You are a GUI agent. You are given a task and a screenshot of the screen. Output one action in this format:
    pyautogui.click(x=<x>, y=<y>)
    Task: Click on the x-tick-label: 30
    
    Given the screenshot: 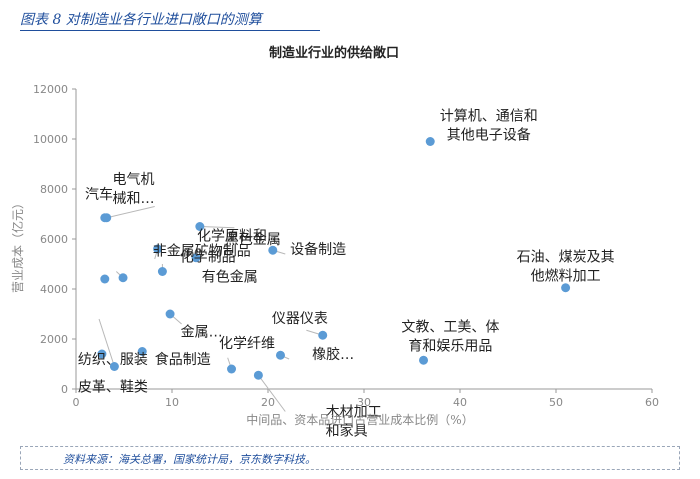 What is the action you would take?
    pyautogui.click(x=364, y=402)
    